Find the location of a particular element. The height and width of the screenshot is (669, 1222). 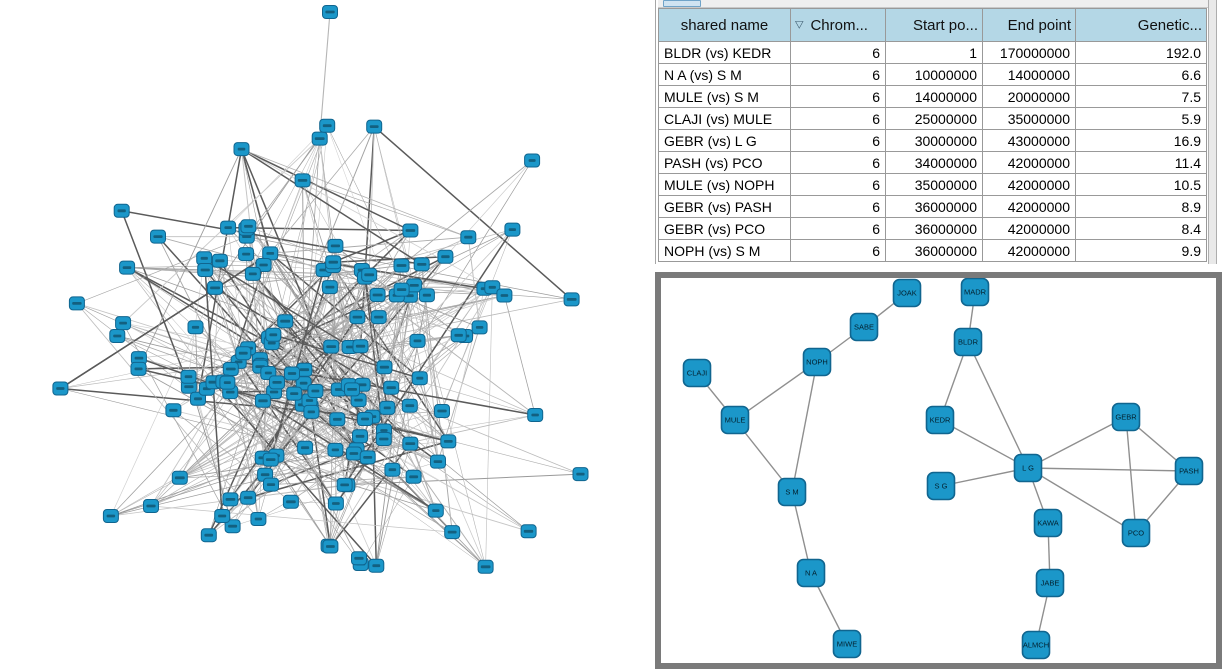

table-cell: MULE (vs) S M is located at coordinates (724, 96).